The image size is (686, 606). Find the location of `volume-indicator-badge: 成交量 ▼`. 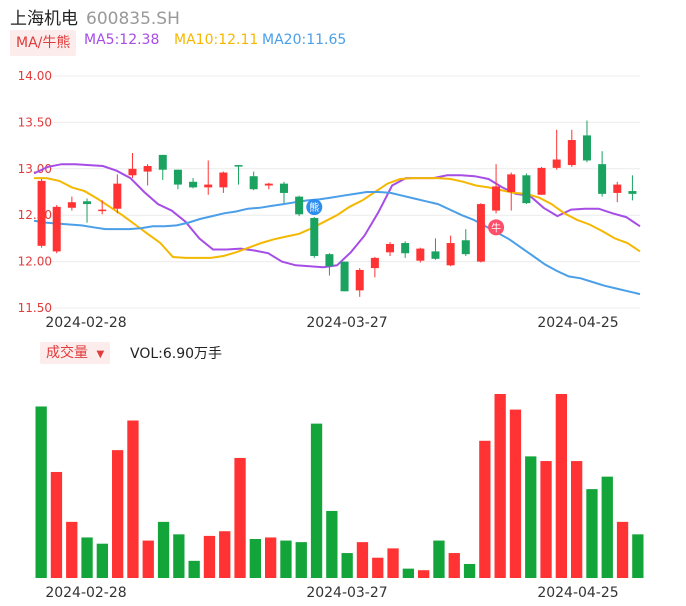

volume-indicator-badge: 成交量 ▼ is located at coordinates (75, 353).